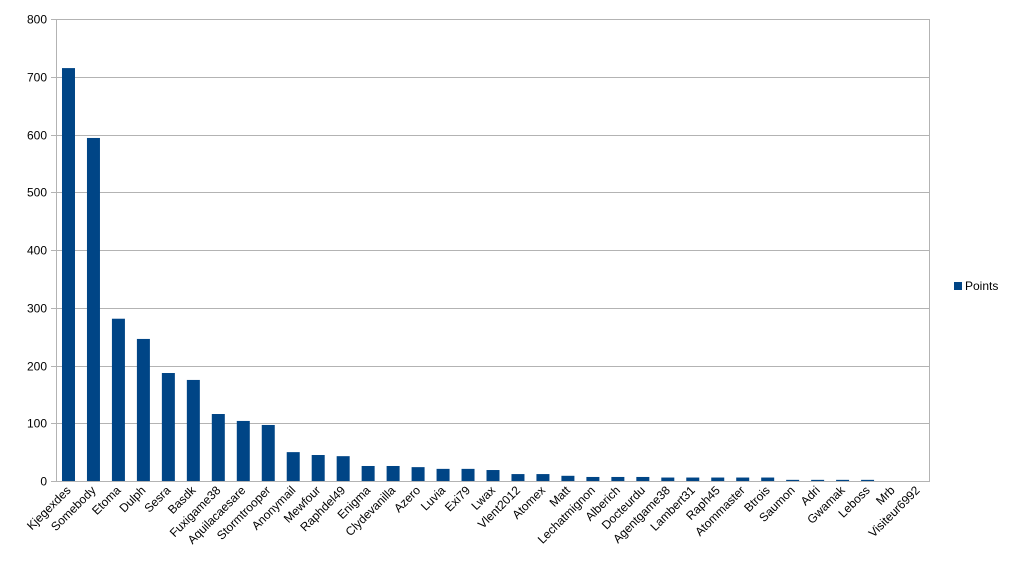  What do you see at coordinates (818, 480) in the screenshot?
I see `bar-adri` at bounding box center [818, 480].